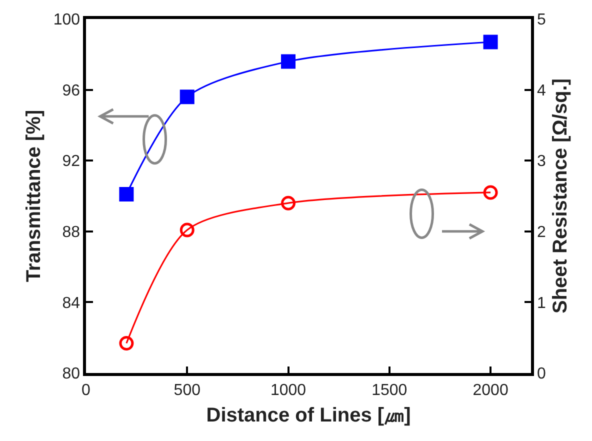  Describe the element at coordinates (541, 232) in the screenshot. I see `y2-tick-label: 2` at that location.